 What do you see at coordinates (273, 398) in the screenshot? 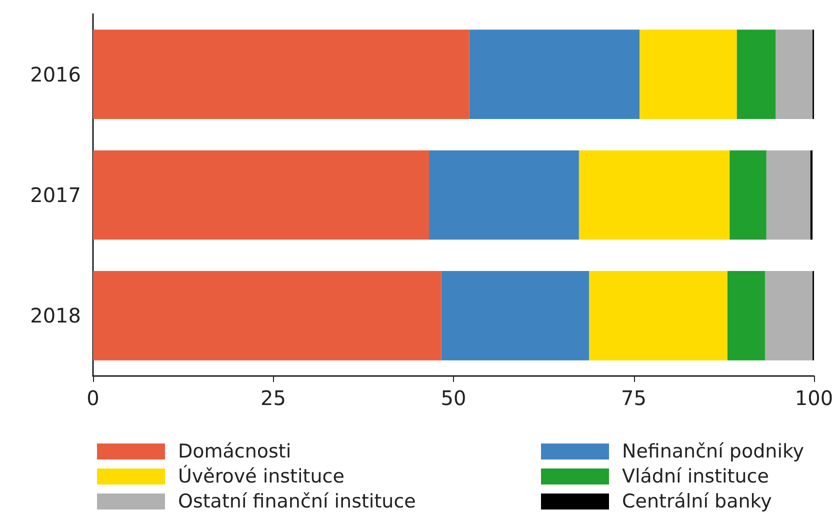
I see `x-tick-label: 25` at bounding box center [273, 398].